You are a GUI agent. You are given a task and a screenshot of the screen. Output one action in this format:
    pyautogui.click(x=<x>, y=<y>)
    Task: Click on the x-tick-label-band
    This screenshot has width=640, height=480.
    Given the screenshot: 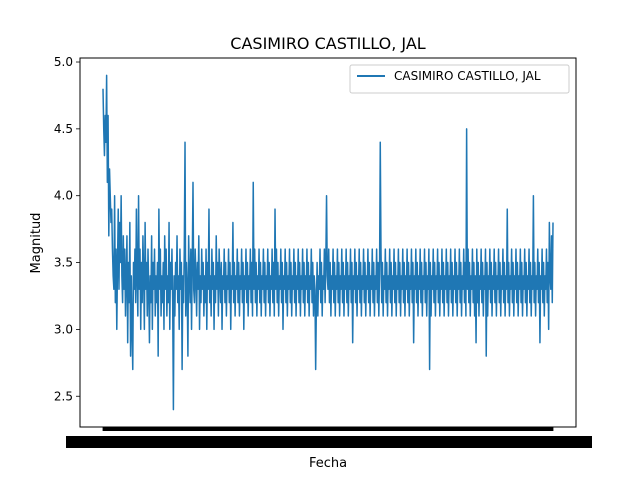 What is the action you would take?
    pyautogui.click(x=329, y=442)
    